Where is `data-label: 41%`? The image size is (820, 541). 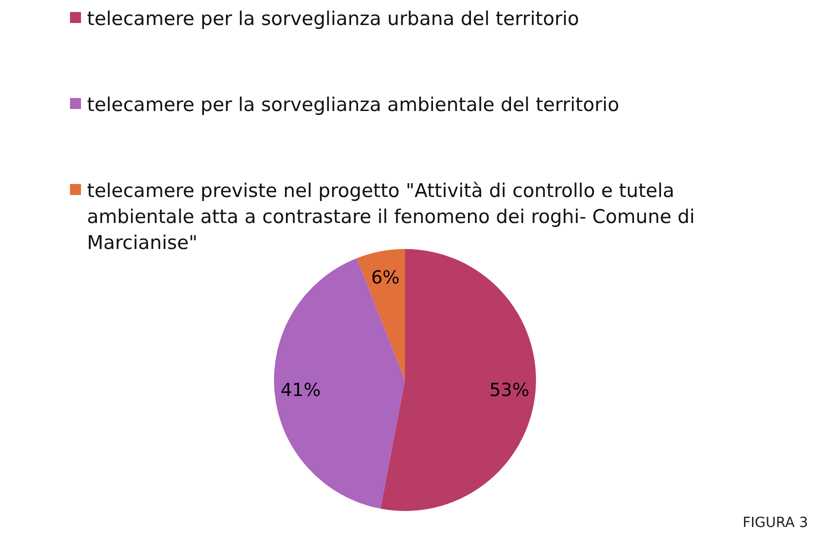
data-label: 41% is located at coordinates (300, 391).